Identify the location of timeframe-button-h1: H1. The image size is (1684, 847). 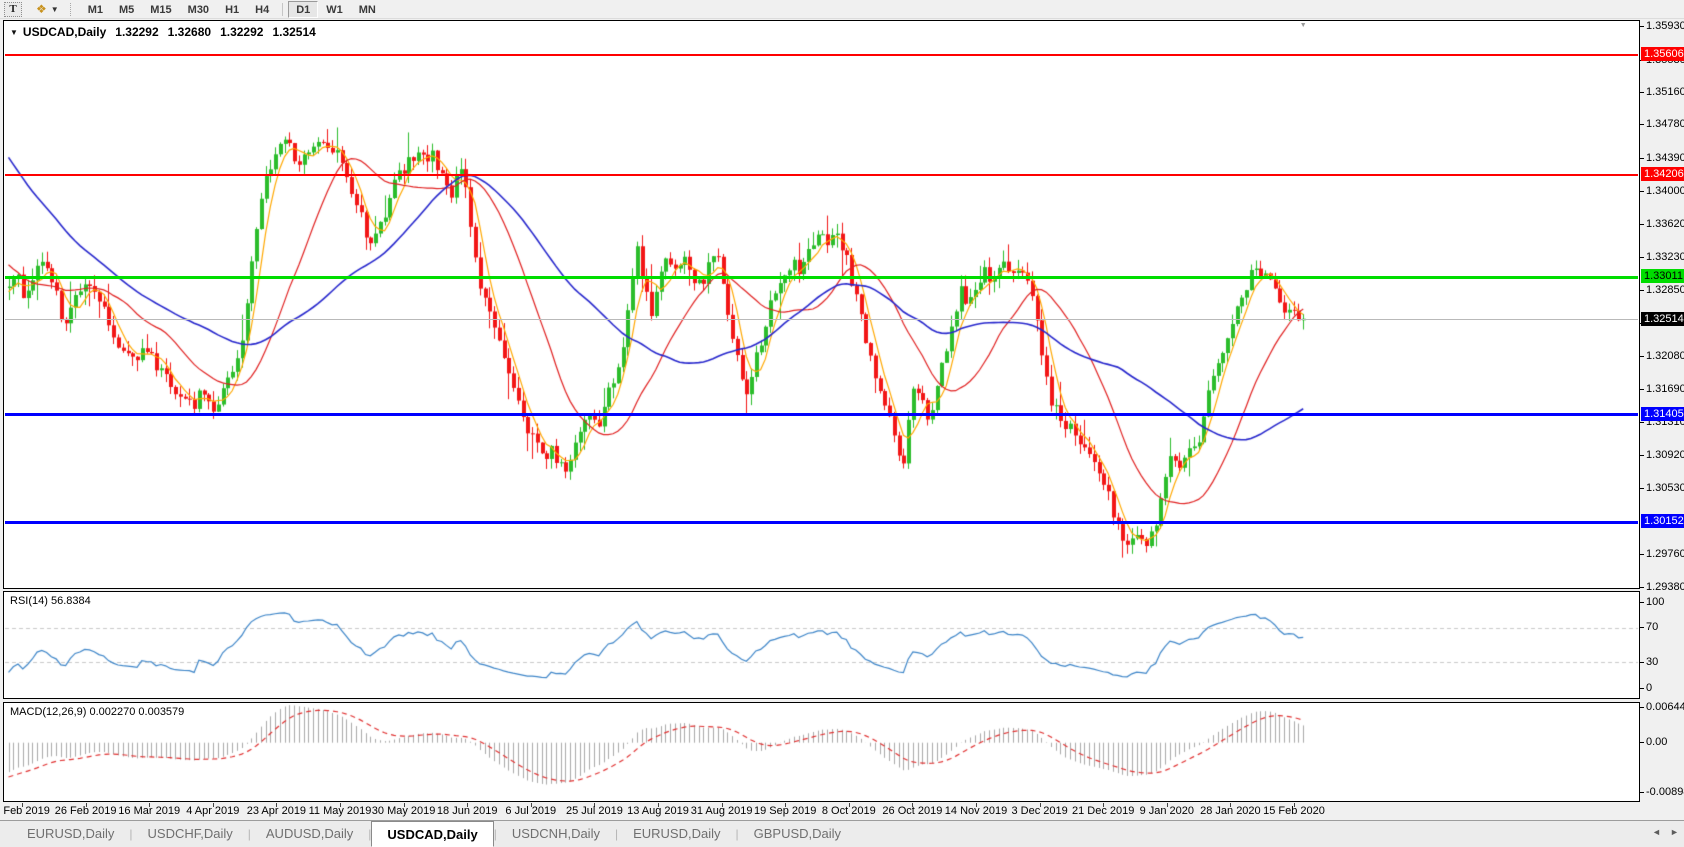
(232, 9).